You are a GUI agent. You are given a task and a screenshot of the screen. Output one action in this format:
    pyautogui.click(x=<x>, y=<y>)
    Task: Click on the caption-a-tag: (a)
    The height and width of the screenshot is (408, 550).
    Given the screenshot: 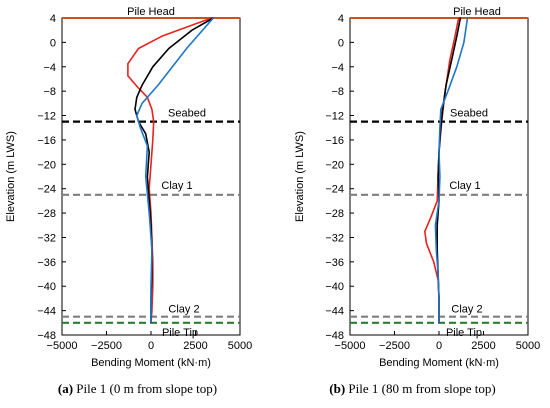 What is the action you would take?
    pyautogui.click(x=65, y=388)
    